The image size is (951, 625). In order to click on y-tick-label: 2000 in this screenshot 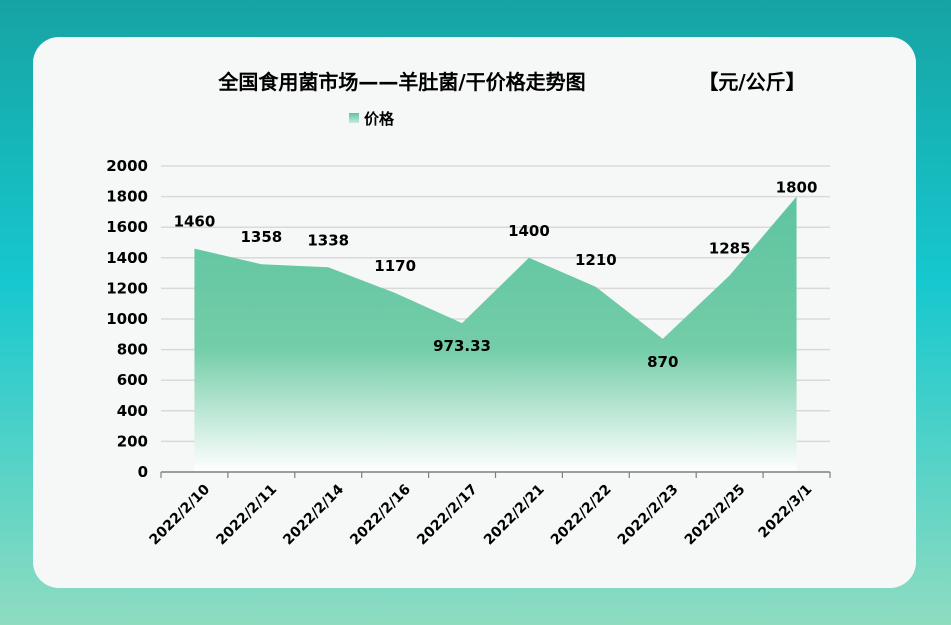, I will do `click(127, 166)`.